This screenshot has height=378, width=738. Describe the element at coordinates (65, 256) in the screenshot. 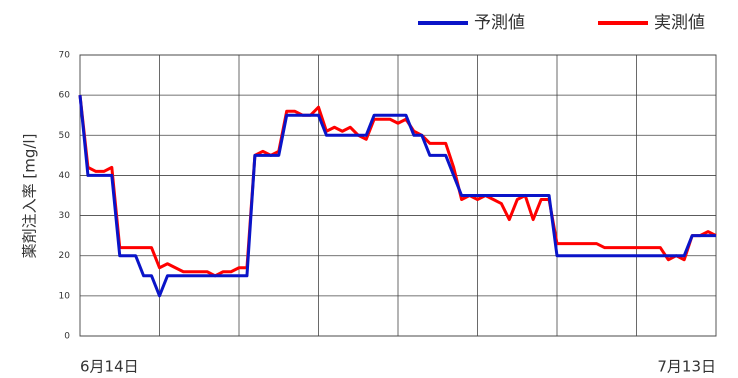

I see `y-tick-label: 20` at that location.